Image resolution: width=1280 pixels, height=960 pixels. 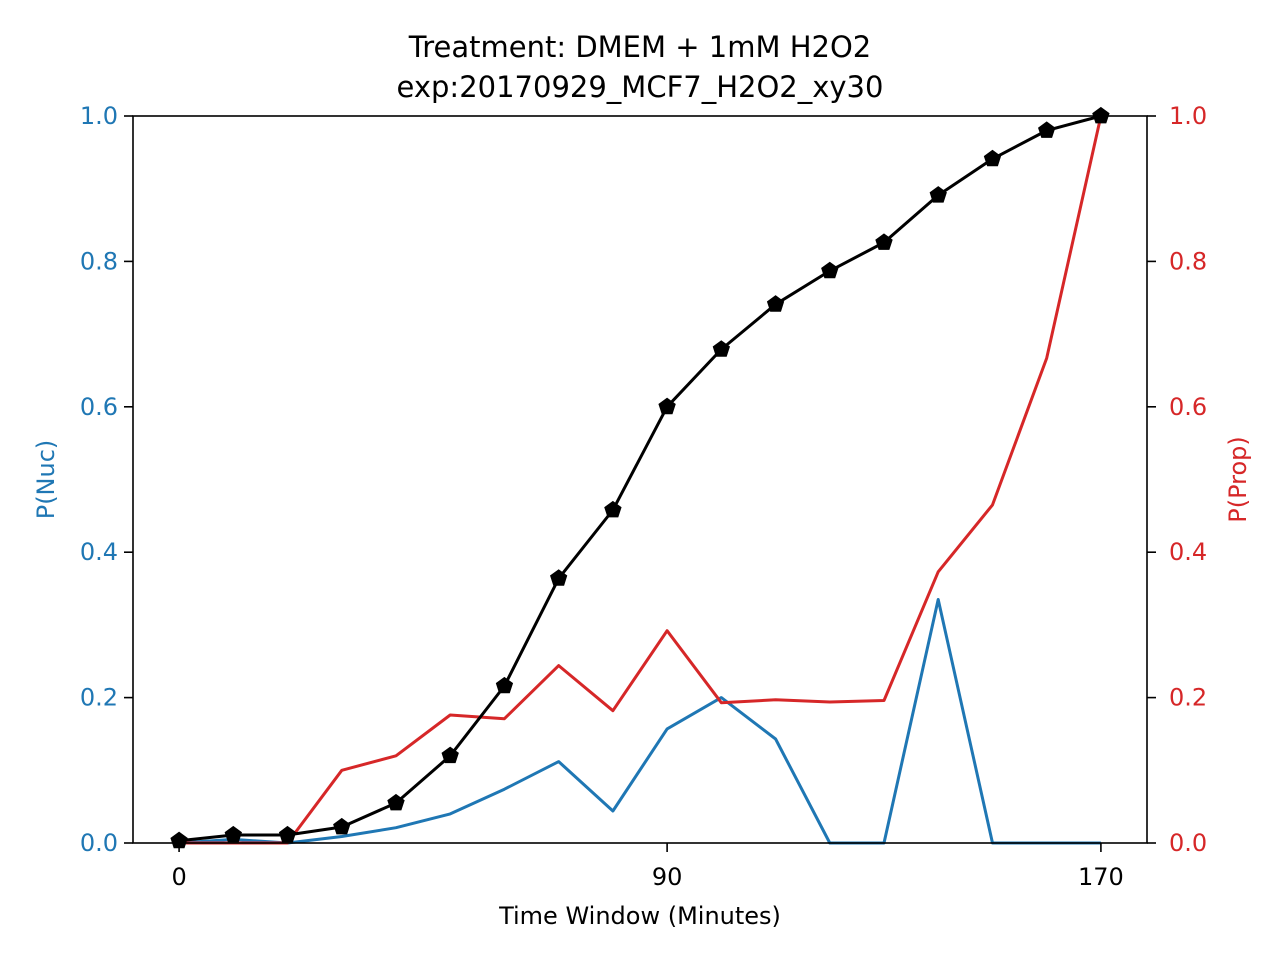 What do you see at coordinates (1188, 116) in the screenshot?
I see `y-right-tick-label: 1.0` at bounding box center [1188, 116].